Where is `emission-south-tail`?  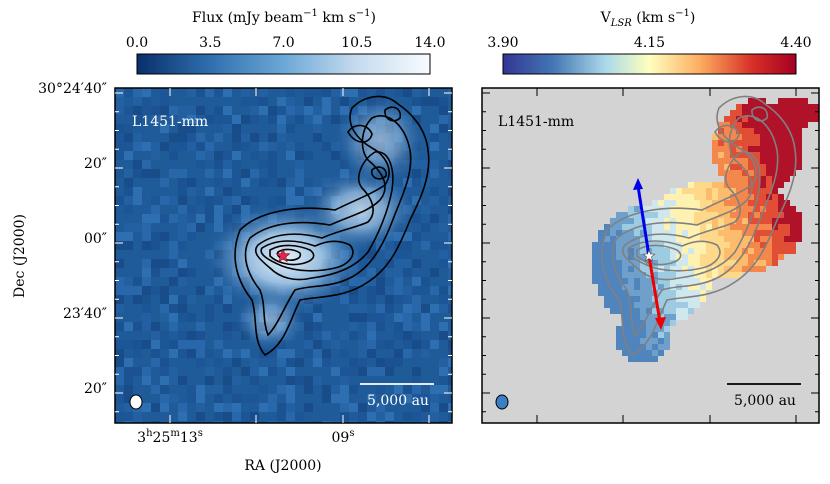
emission-south-tail is located at coordinates (270, 320).